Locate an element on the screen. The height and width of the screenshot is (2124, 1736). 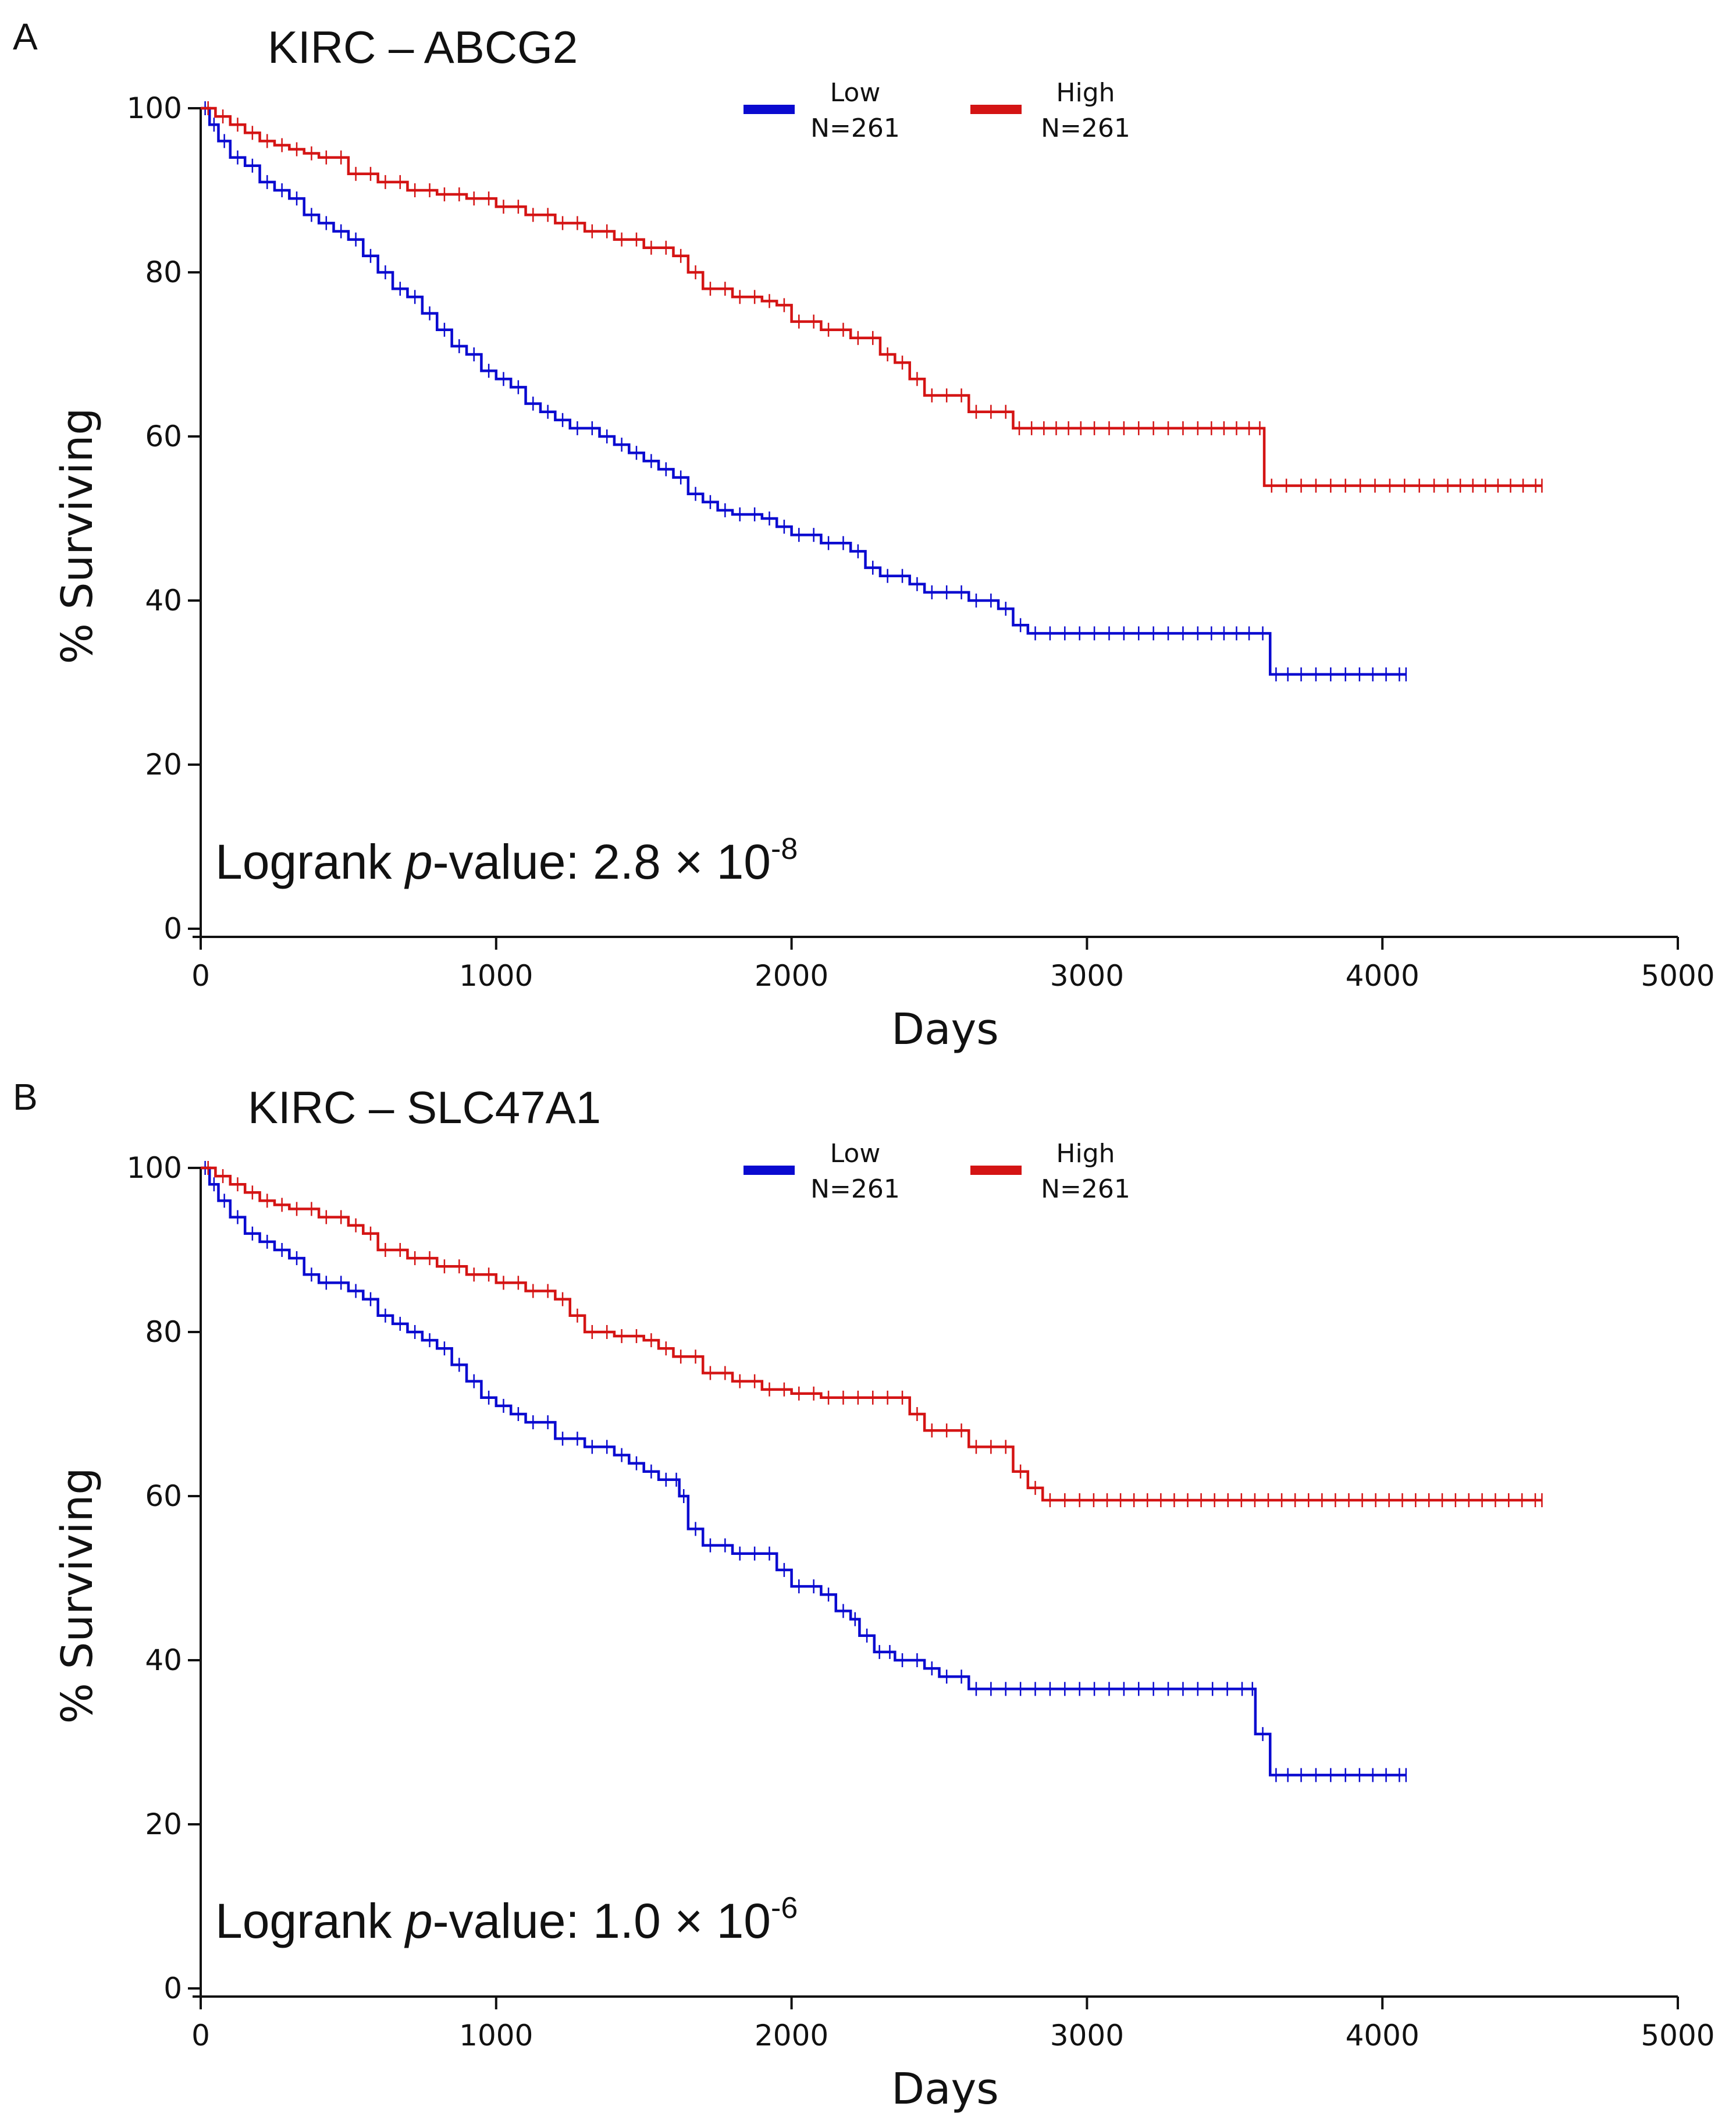
chart-title: KIRC – SLC47A1 is located at coordinates (425, 1107).